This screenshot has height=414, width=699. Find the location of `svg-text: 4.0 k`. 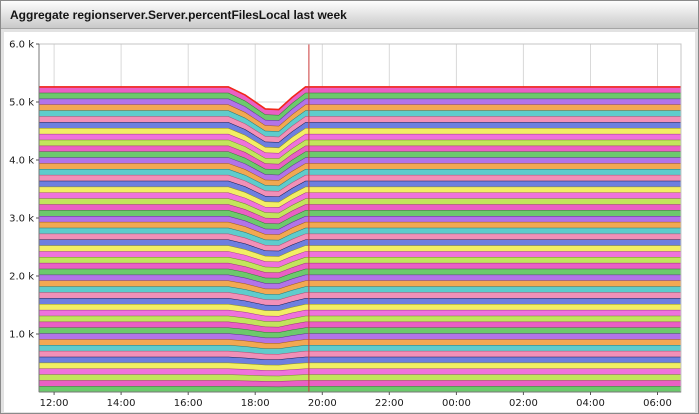

svg-text: 4.0 k is located at coordinates (21, 161).